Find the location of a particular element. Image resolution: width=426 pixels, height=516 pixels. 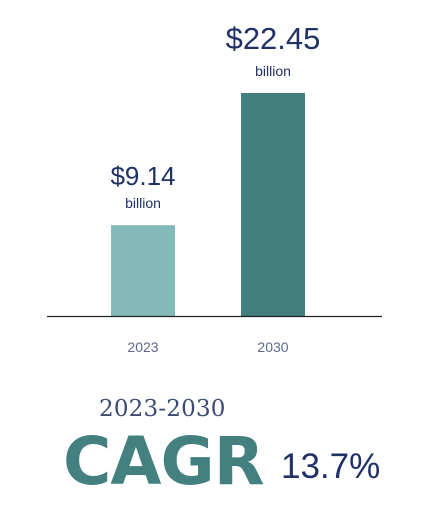

data-label-2023: $9.14 is located at coordinates (142, 176).